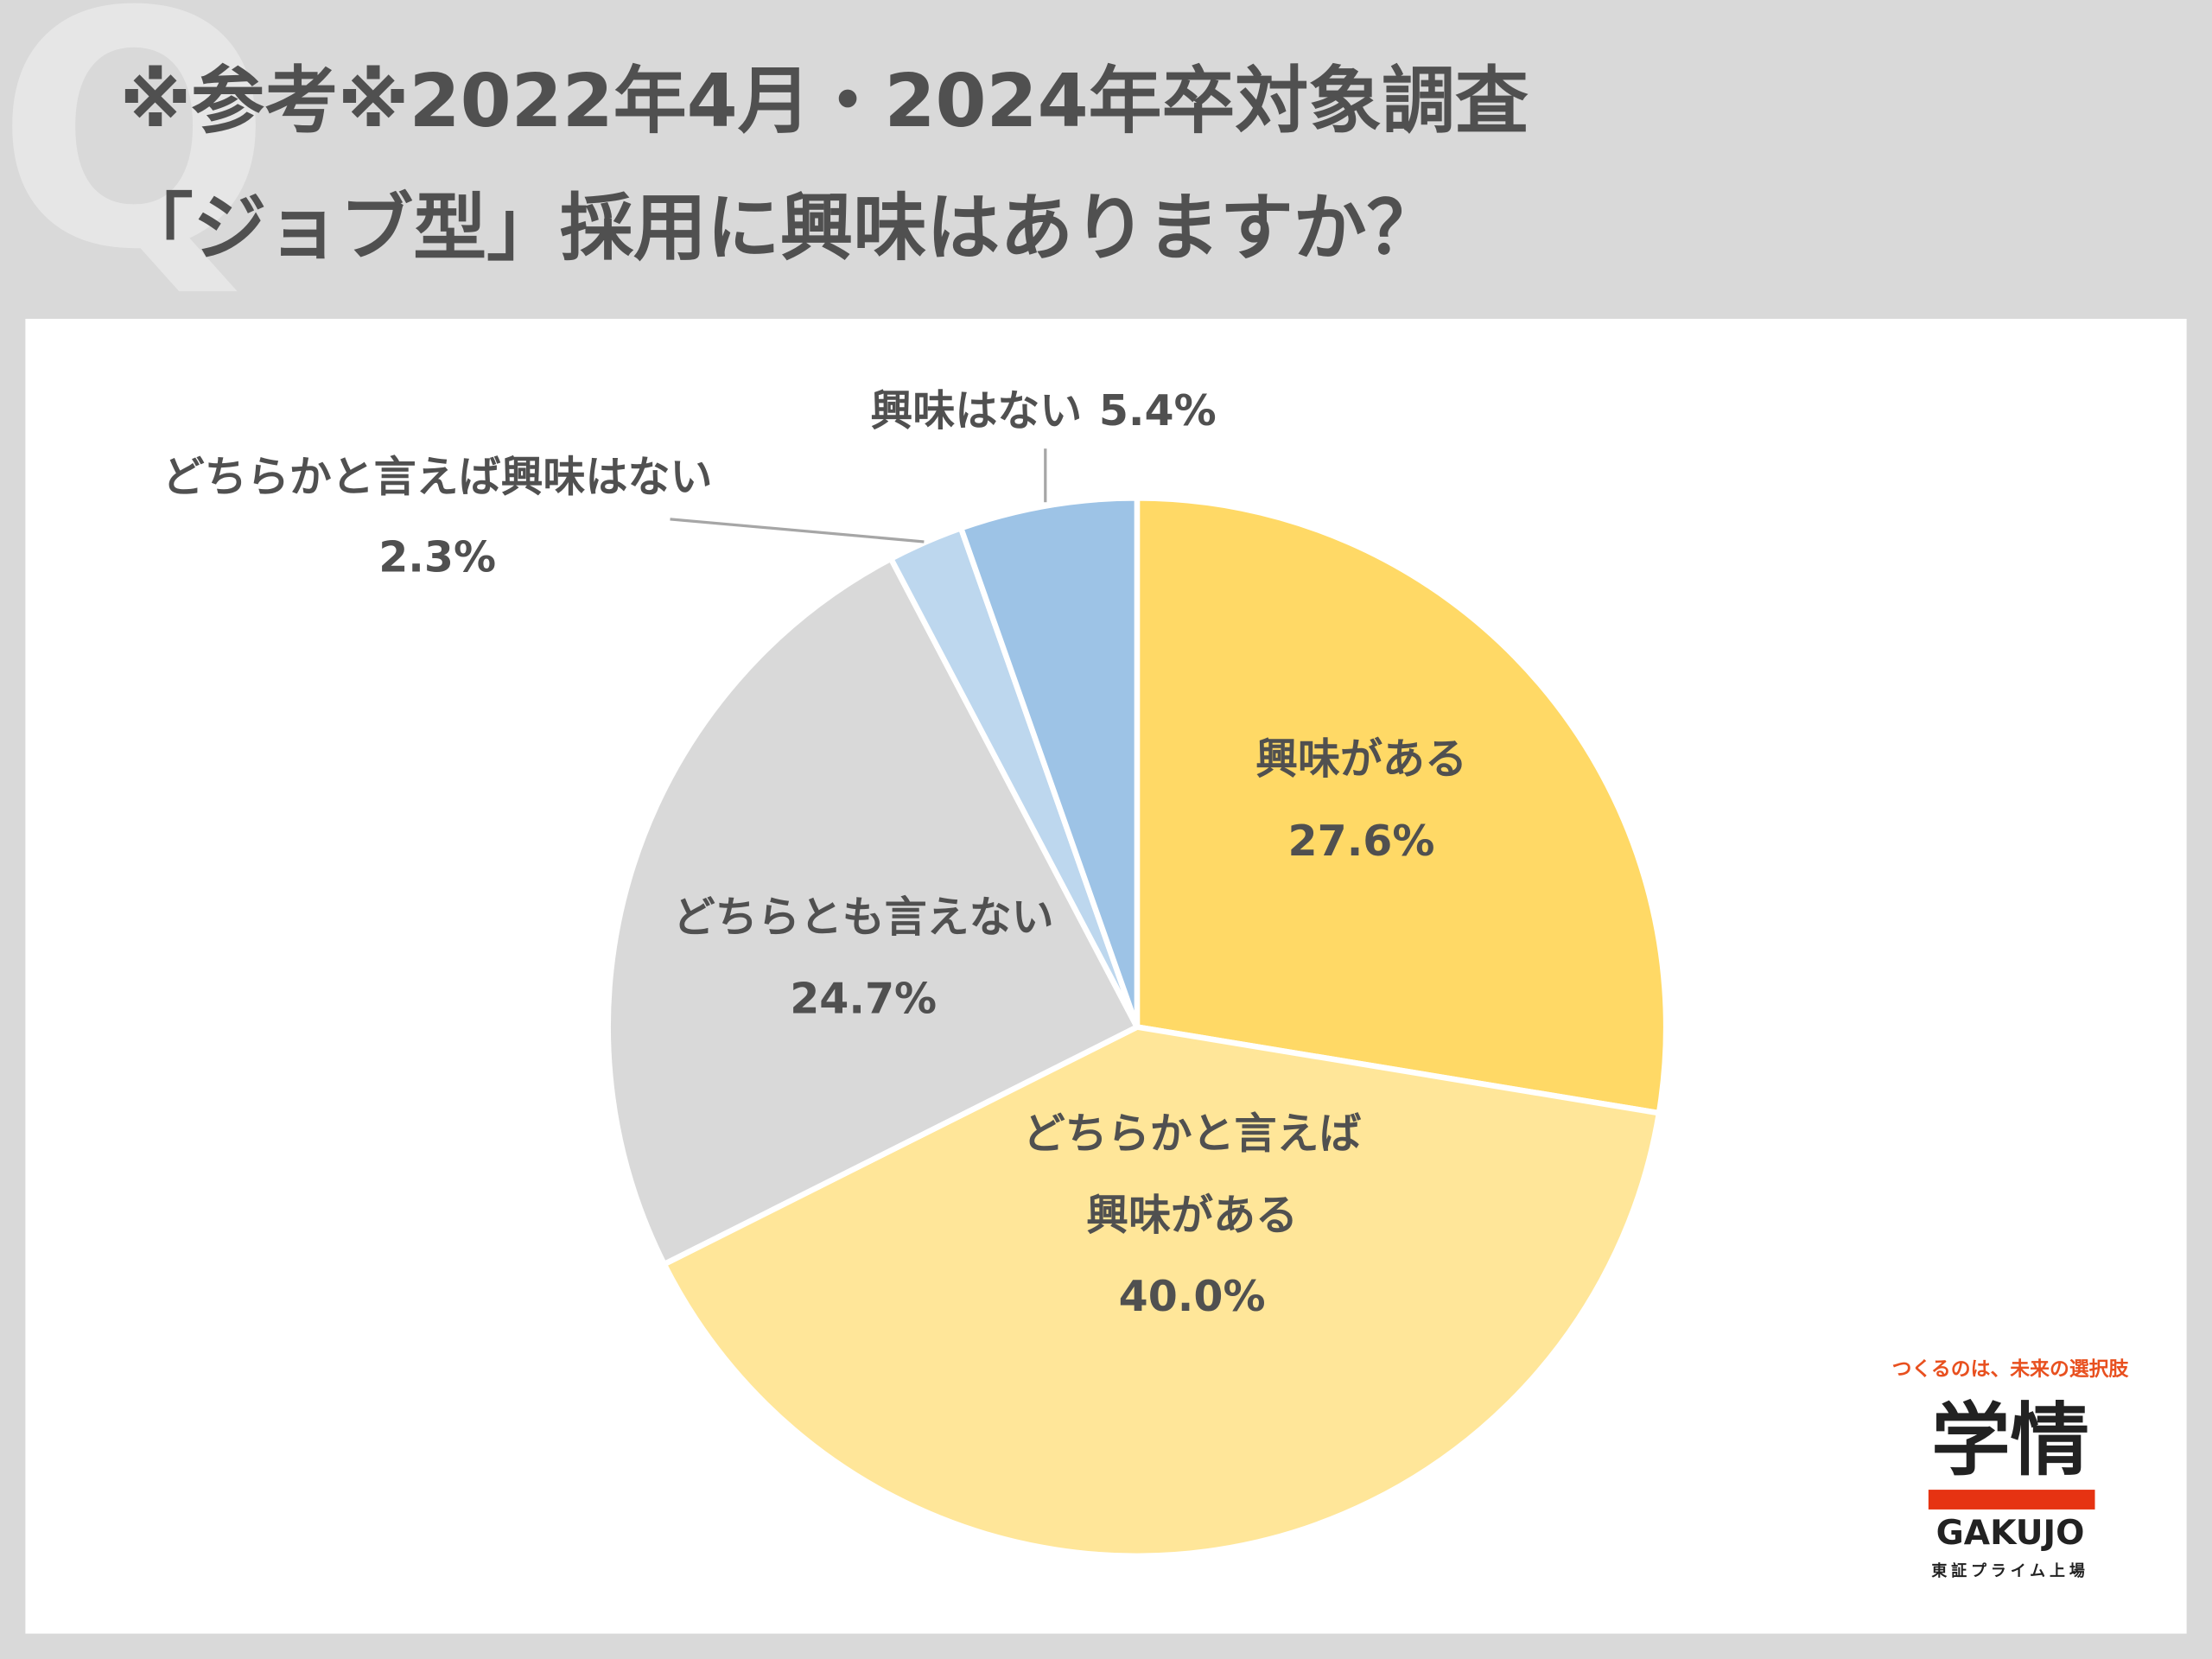 This screenshot has width=2212, height=1659. Describe the element at coordinates (863, 999) in the screenshot. I see `value-label: 24.7%` at that location.